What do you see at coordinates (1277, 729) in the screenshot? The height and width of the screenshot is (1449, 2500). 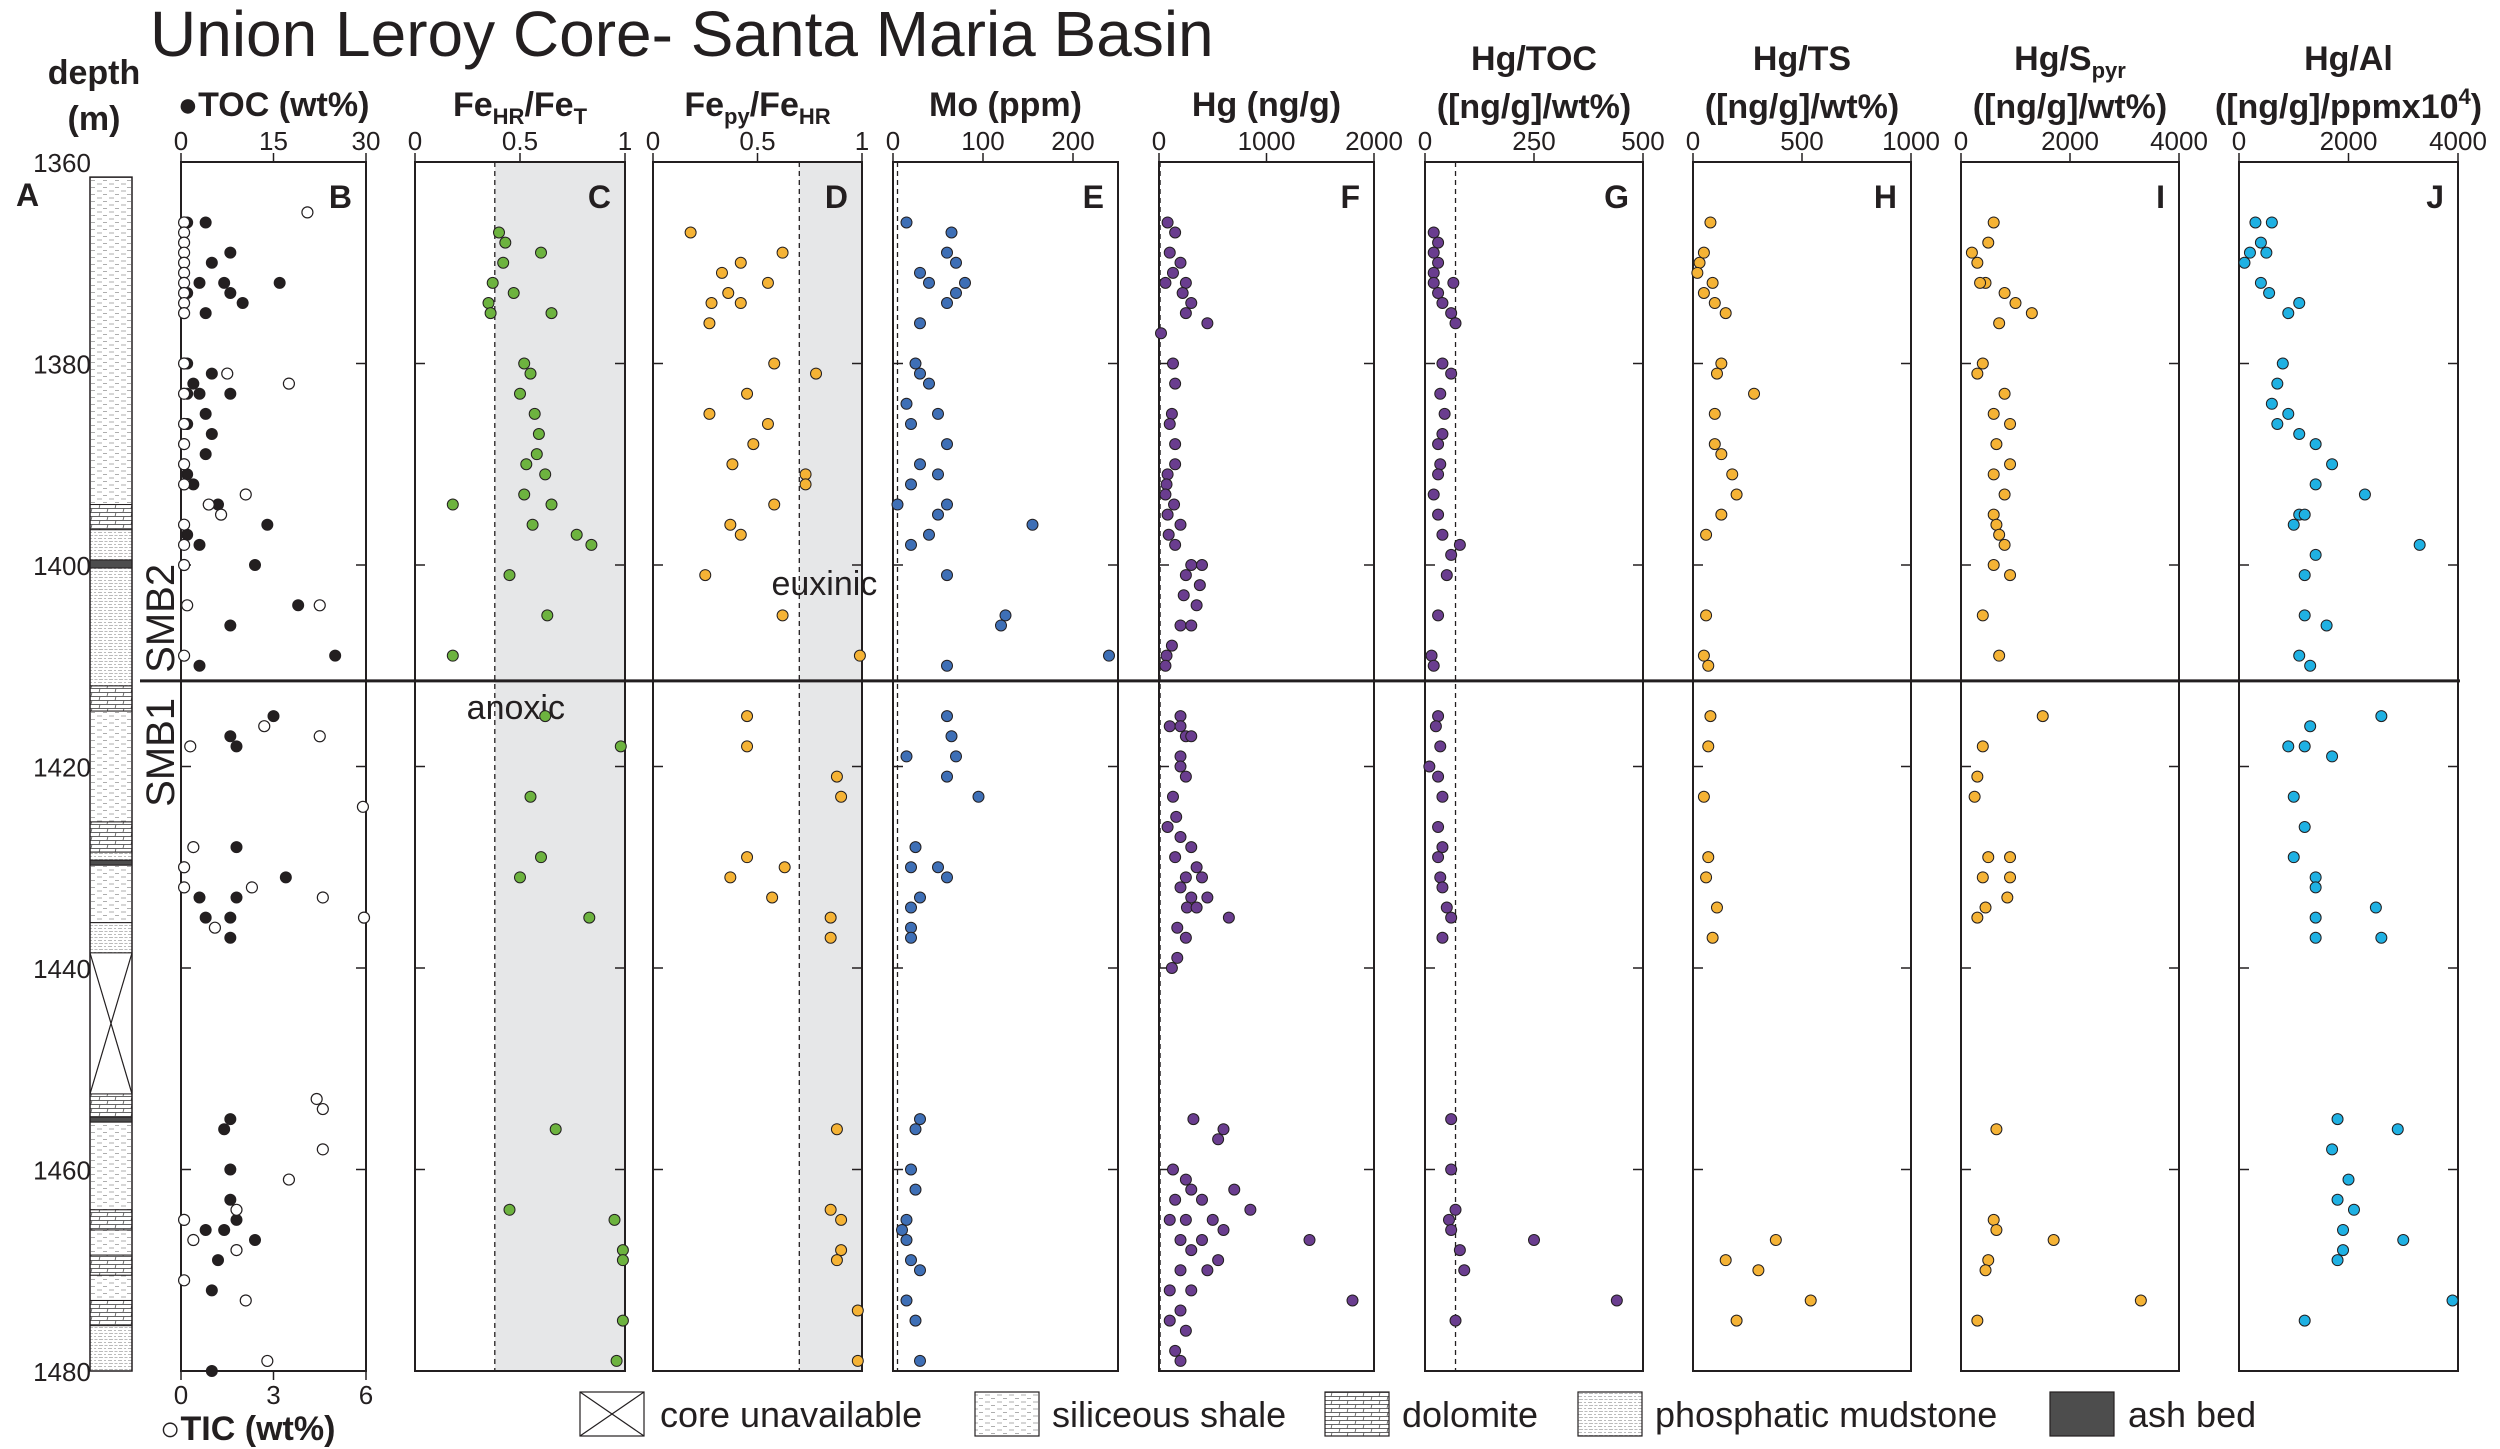 I see `panel-f: 0 1000 2000 F Hg (ng/g)` at bounding box center [1277, 729].